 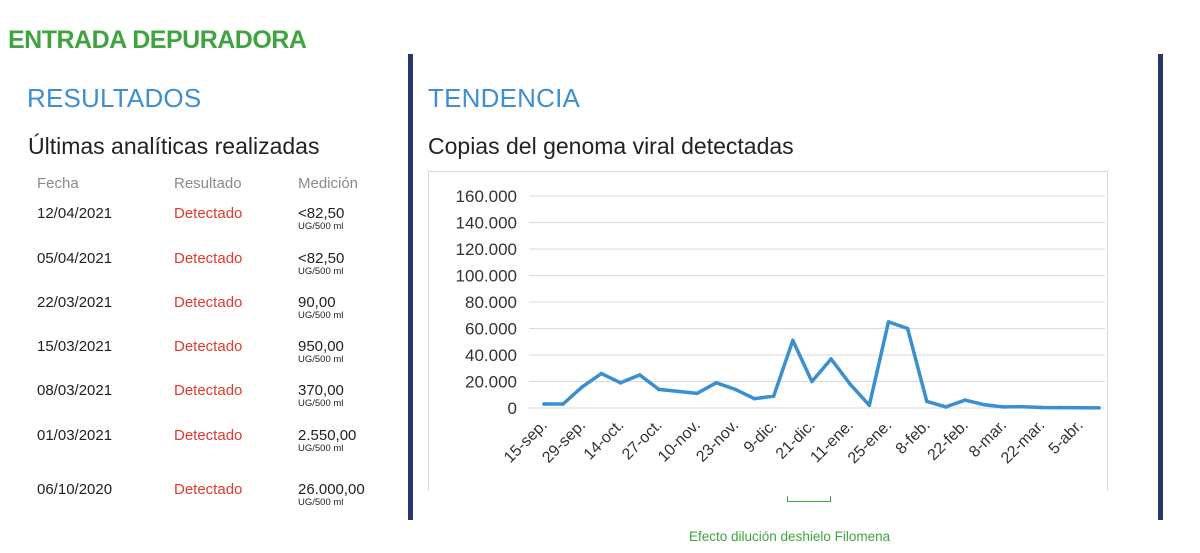 What do you see at coordinates (491, 329) in the screenshot?
I see `y-tick-label: 60.000` at bounding box center [491, 329].